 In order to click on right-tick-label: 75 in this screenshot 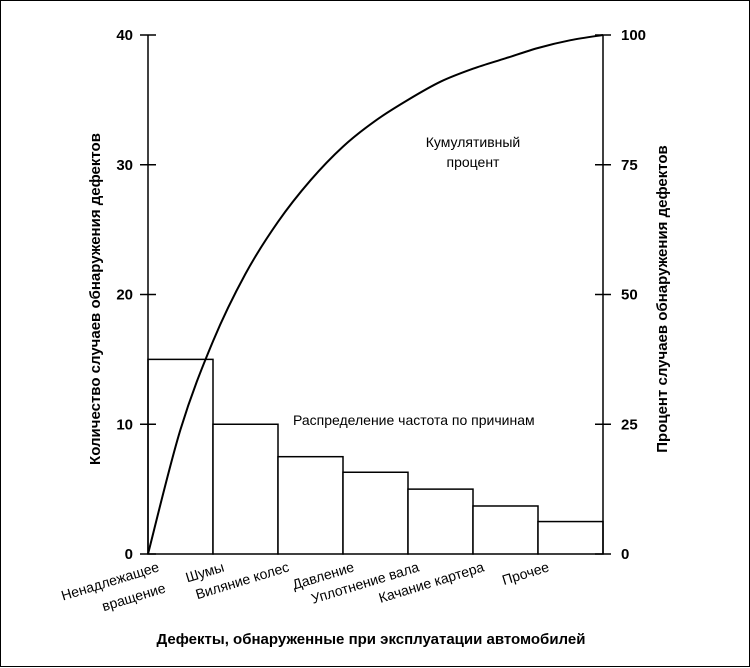, I will do `click(629, 165)`.